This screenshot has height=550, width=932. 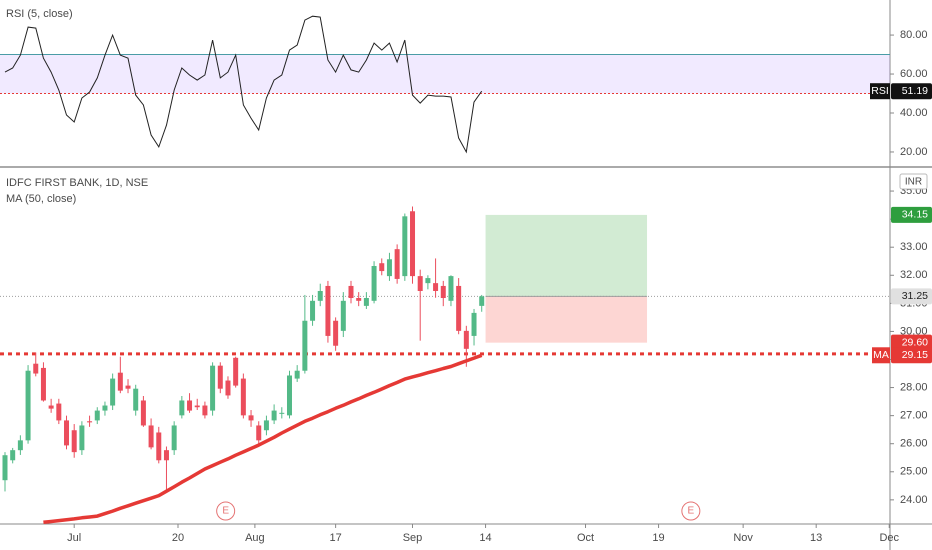 What do you see at coordinates (743, 538) in the screenshot?
I see `x-tick-label: Nov` at bounding box center [743, 538].